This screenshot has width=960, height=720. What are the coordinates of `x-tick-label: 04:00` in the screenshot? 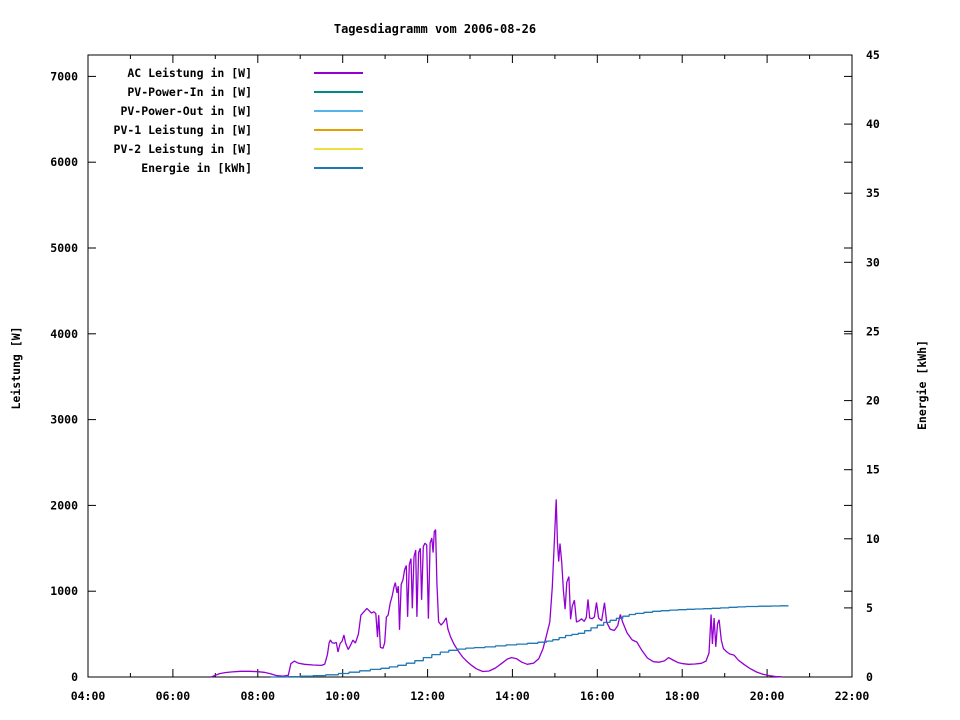 It's located at (88, 696).